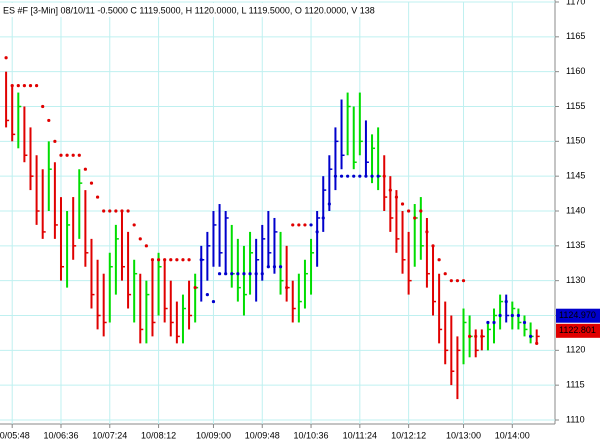  What do you see at coordinates (575, 3) in the screenshot?
I see `y-tick-label: 1170` at bounding box center [575, 3].